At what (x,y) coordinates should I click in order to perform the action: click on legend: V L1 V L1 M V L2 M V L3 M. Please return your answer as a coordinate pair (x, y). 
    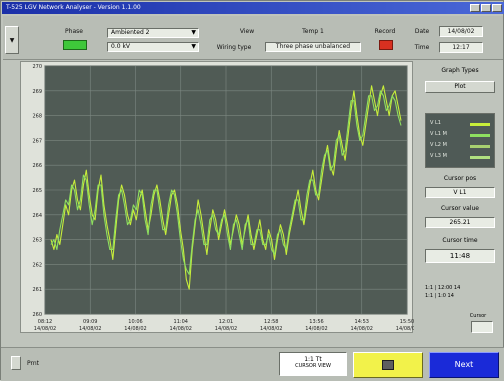
    Looking at the image, I should click on (460, 140).